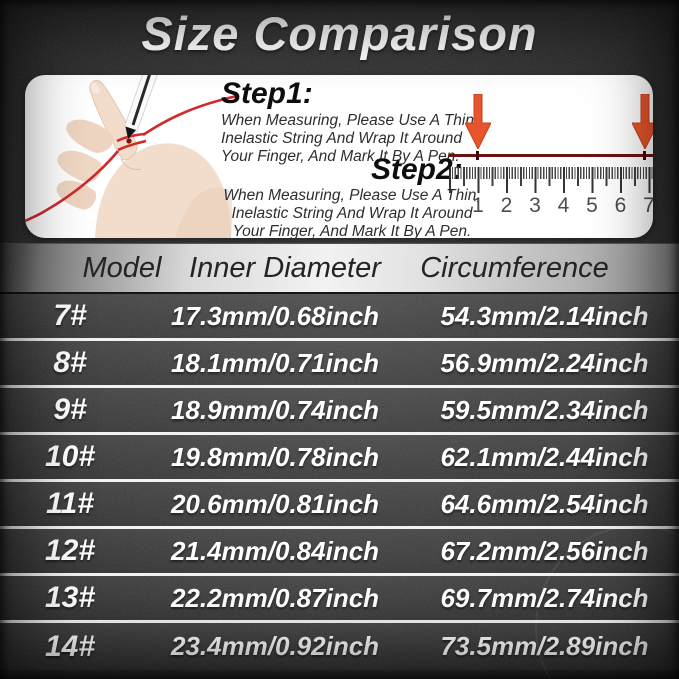 This screenshot has width=679, height=679. What do you see at coordinates (544, 315) in the screenshot?
I see `circumference-cell: 54.3mm/2.14inch` at bounding box center [544, 315].